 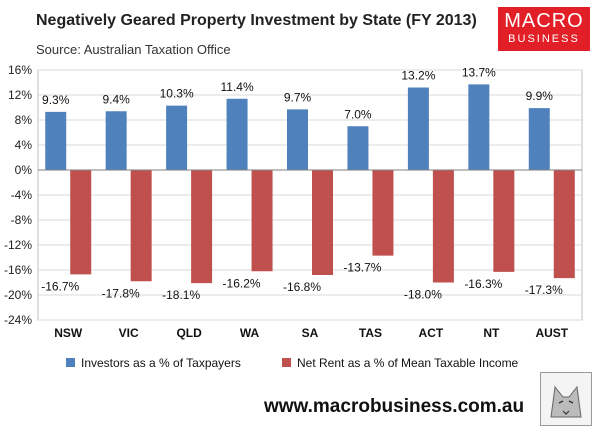 What do you see at coordinates (544, 21) in the screenshot?
I see `logo-line-1: MACRO` at bounding box center [544, 21].